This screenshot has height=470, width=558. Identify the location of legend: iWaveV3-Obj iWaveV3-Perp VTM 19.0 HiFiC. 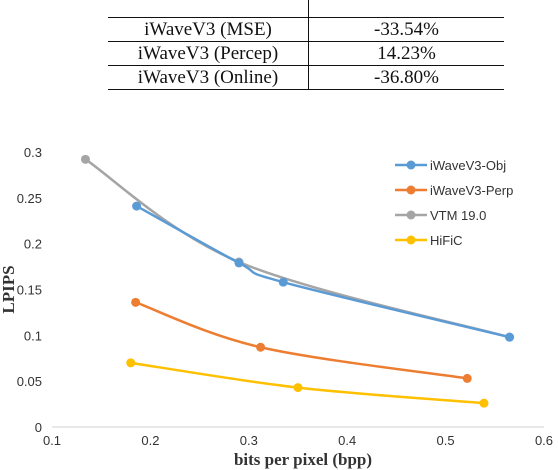
(454, 203).